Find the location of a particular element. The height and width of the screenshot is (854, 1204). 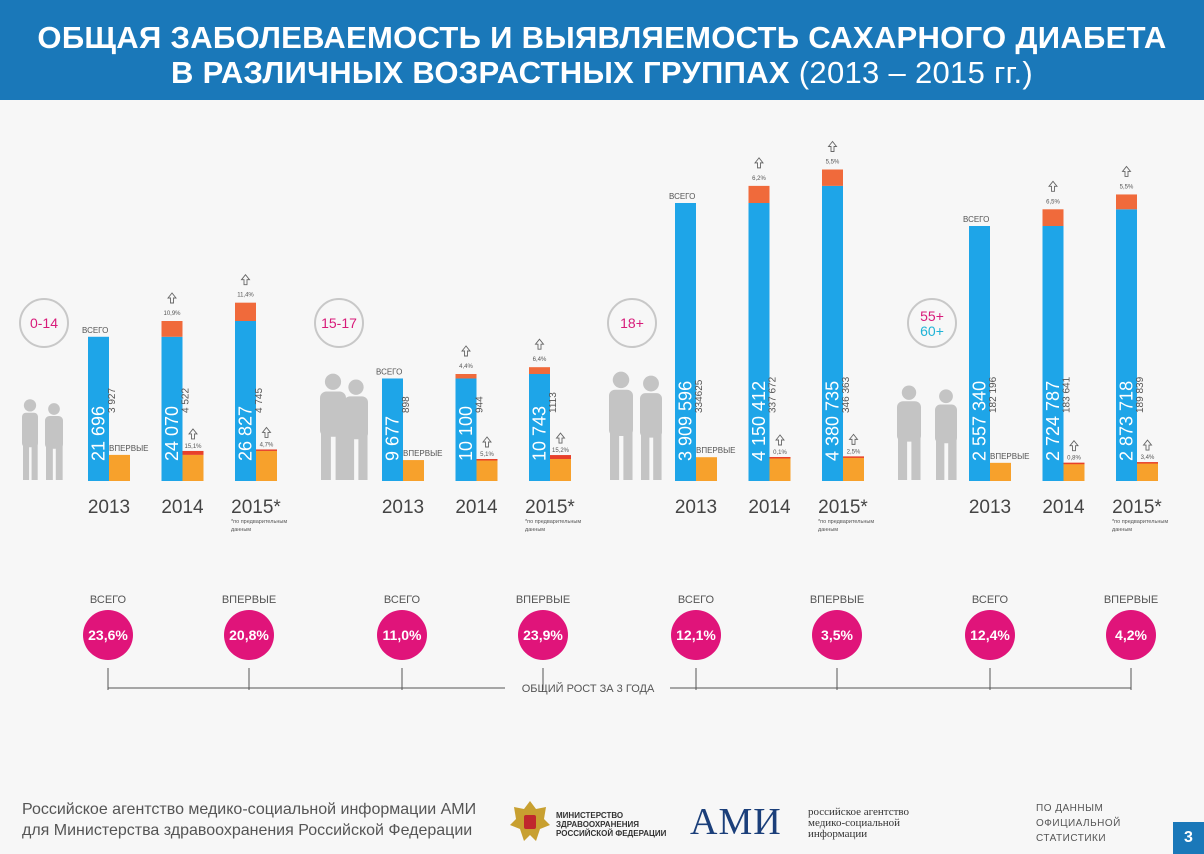

age-group-label: 15-17 is located at coordinates (339, 323).